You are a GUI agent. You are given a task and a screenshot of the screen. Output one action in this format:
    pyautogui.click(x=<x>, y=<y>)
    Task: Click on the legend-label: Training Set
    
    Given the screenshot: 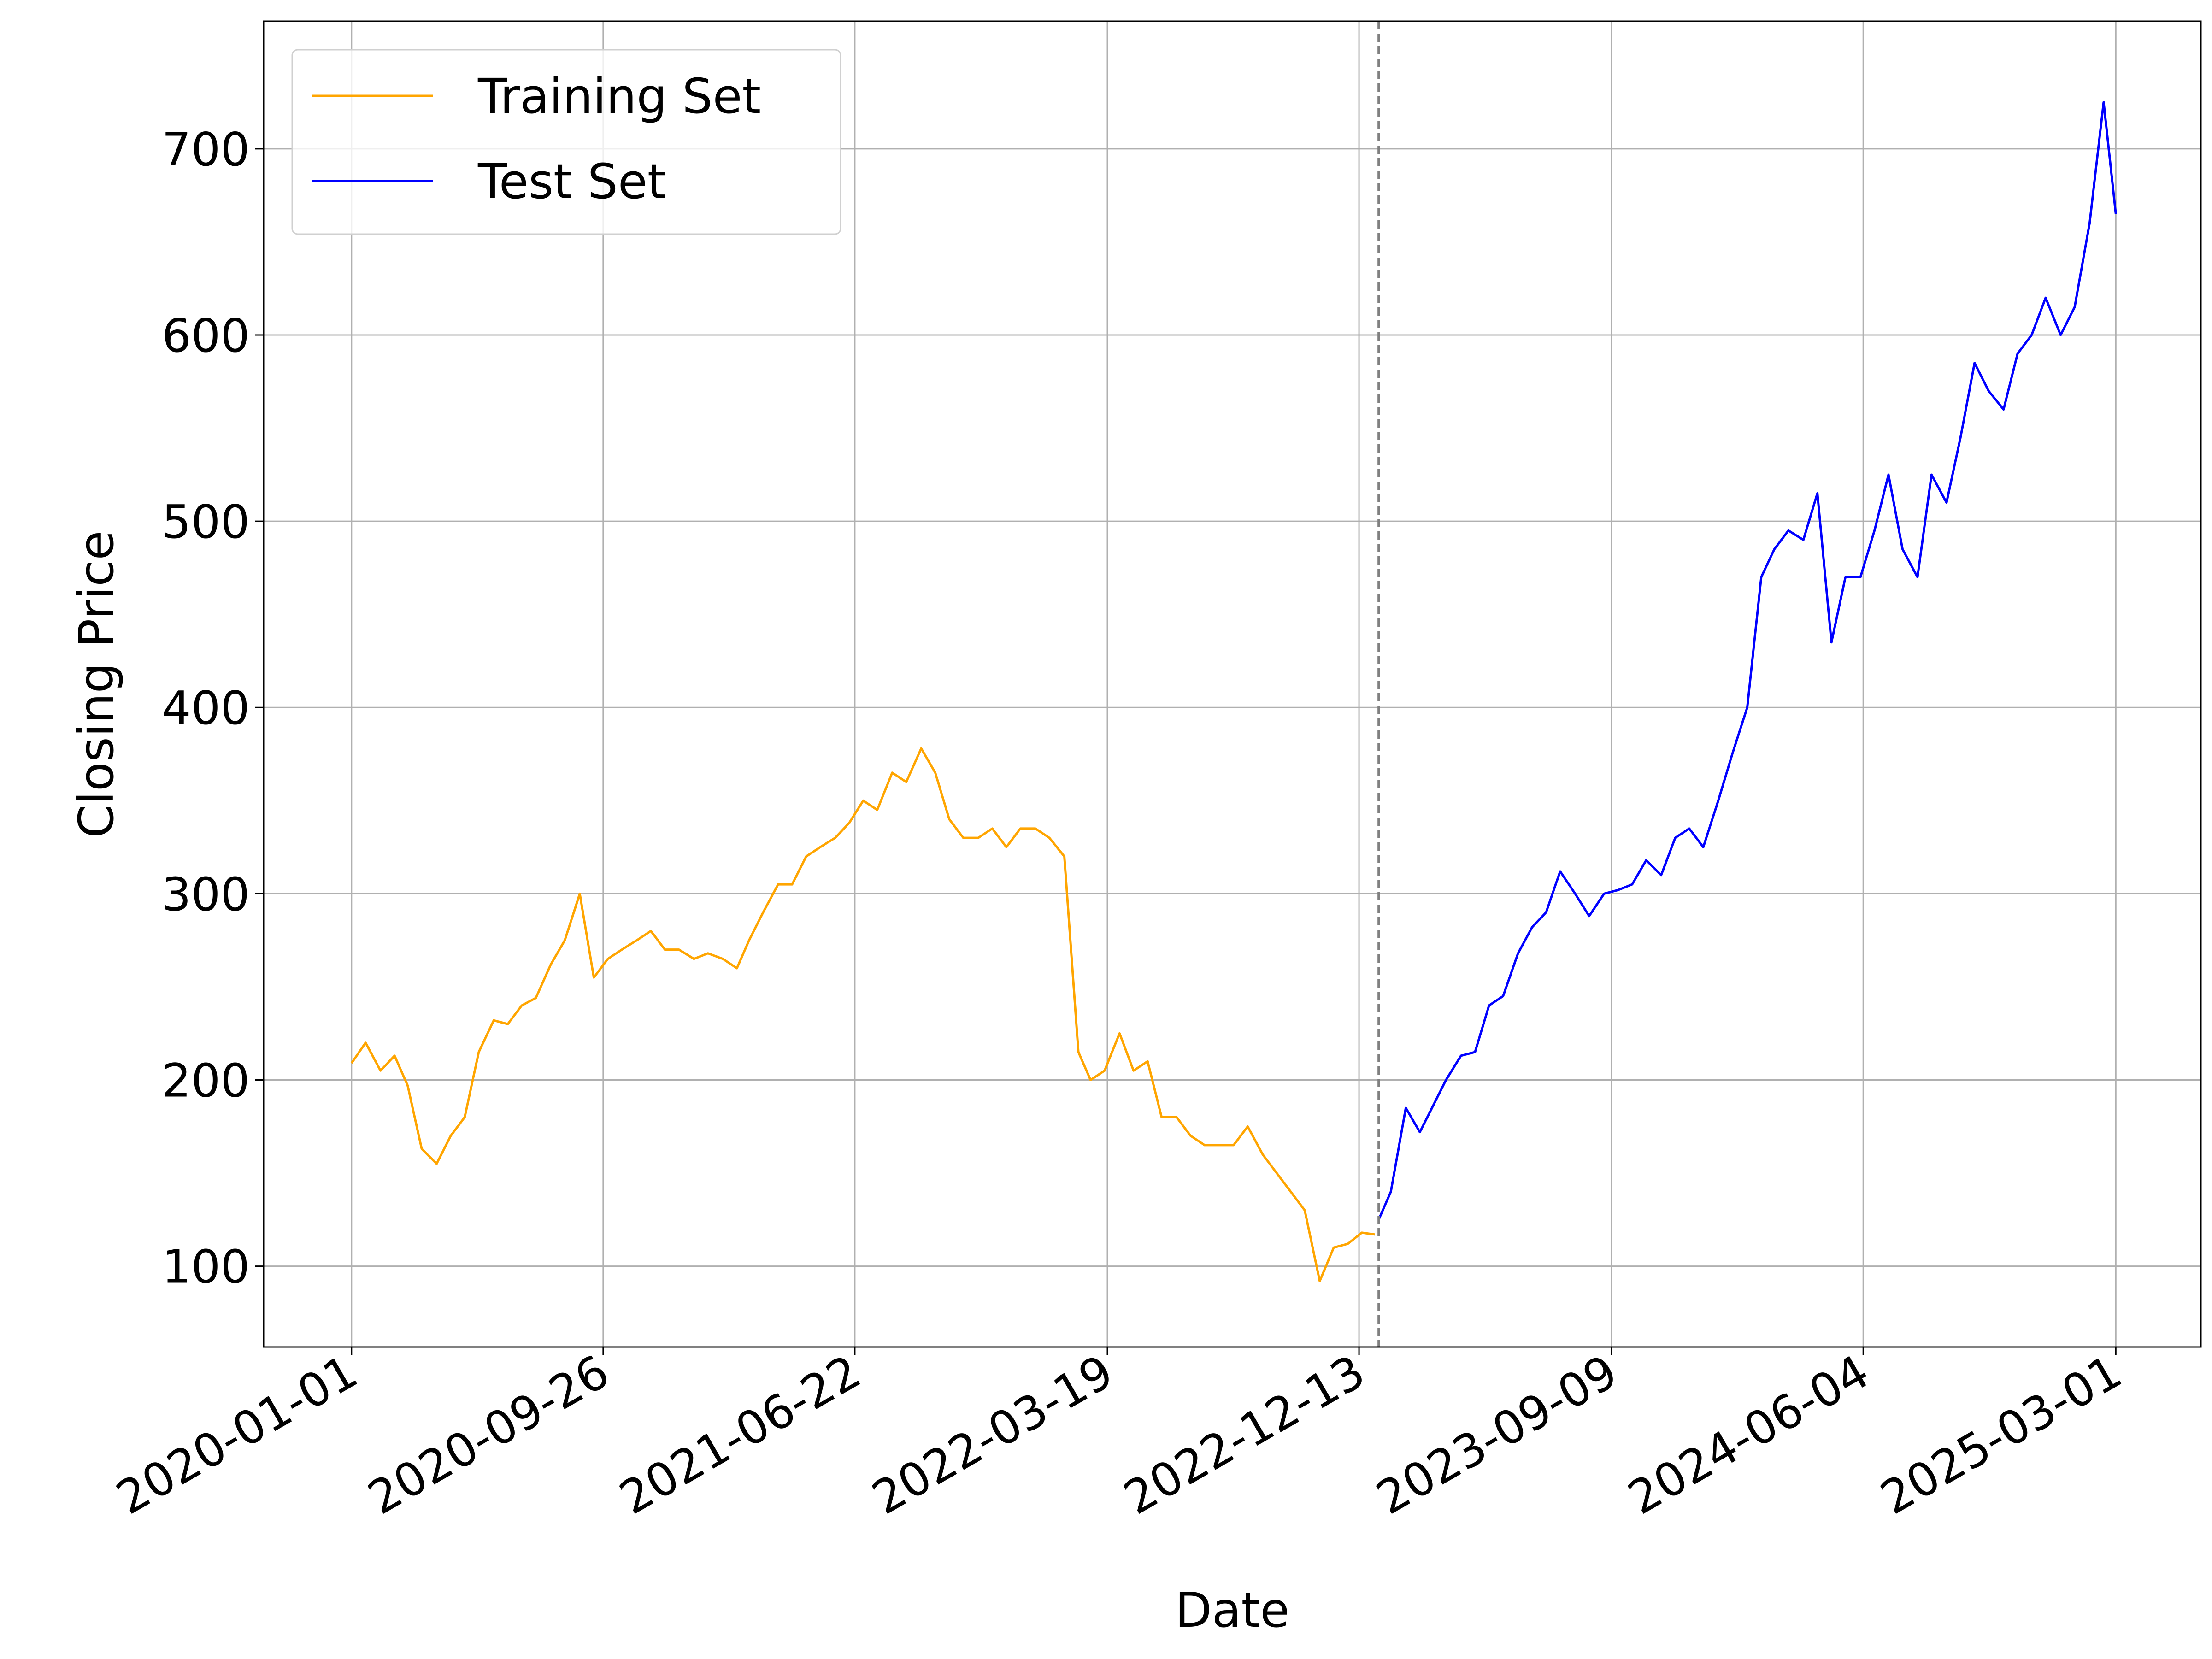 What is the action you would take?
    pyautogui.click(x=619, y=96)
    